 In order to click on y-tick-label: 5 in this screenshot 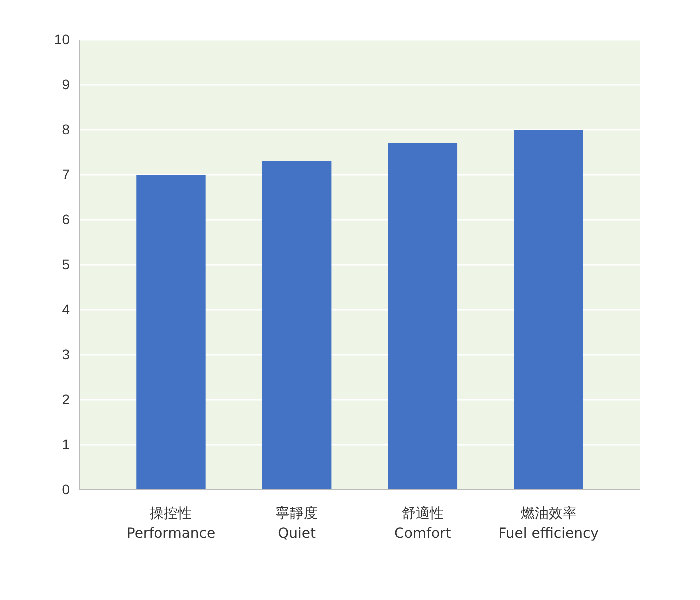, I will do `click(66, 264)`.